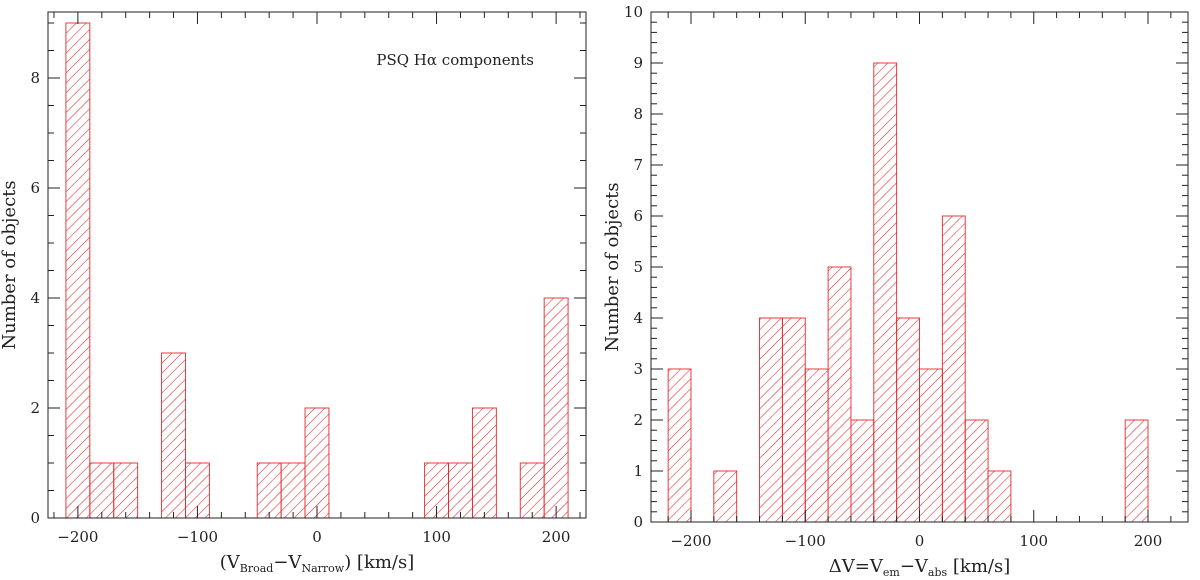 The width and height of the screenshot is (1200, 580). I want to click on y-tick-label-right: 9, so click(638, 63).